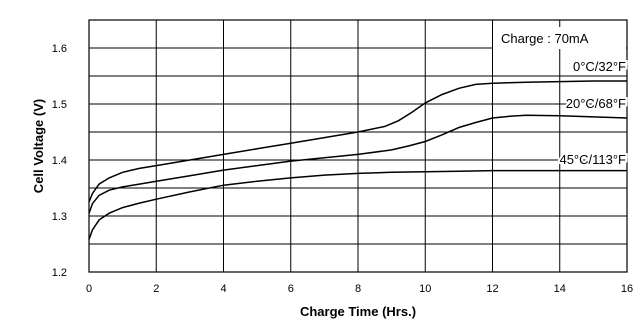 This screenshot has height=331, width=640. Describe the element at coordinates (596, 103) in the screenshot. I see `series-label: 20°C/68°F` at that location.